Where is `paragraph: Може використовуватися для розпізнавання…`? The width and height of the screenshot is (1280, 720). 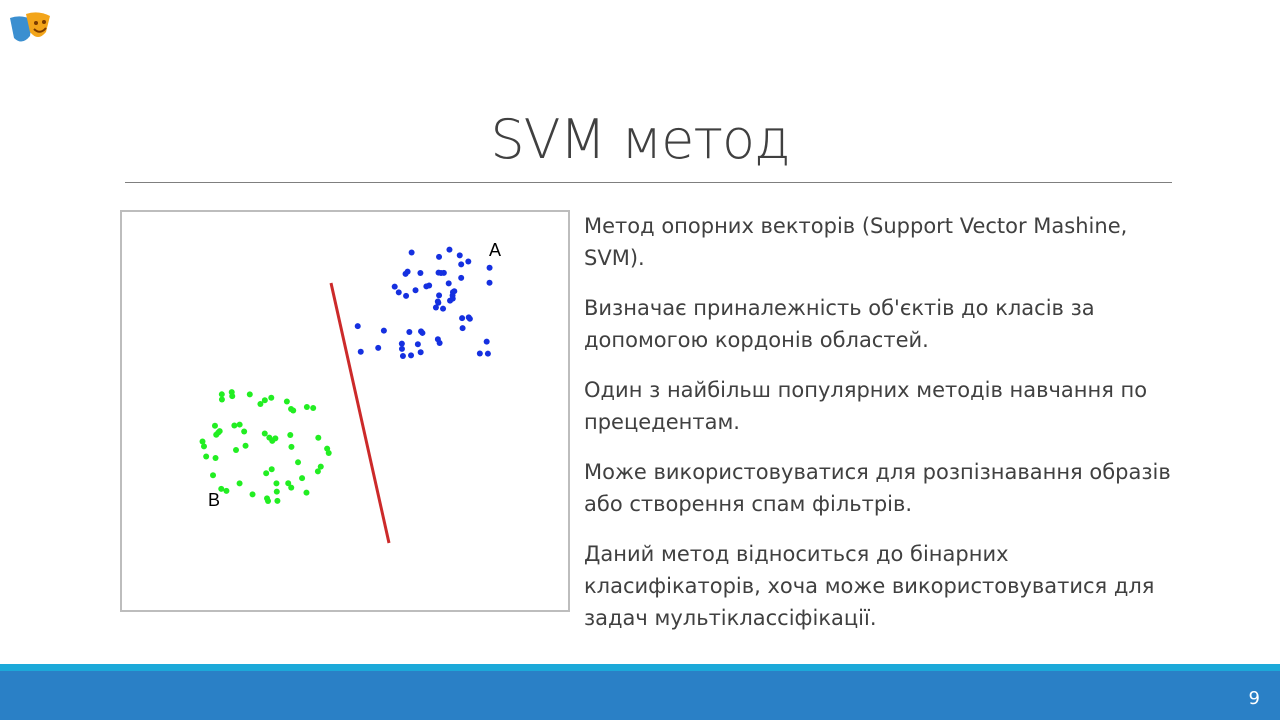
paragraph: Може використовуватися для розпізнавання… is located at coordinates (877, 488).